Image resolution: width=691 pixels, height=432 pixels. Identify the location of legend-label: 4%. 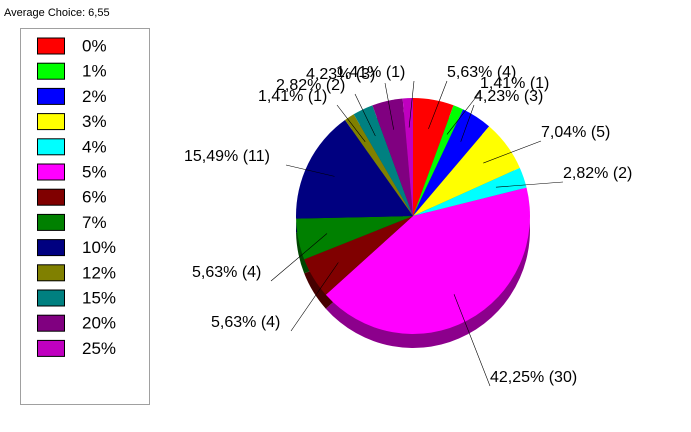
(94, 146).